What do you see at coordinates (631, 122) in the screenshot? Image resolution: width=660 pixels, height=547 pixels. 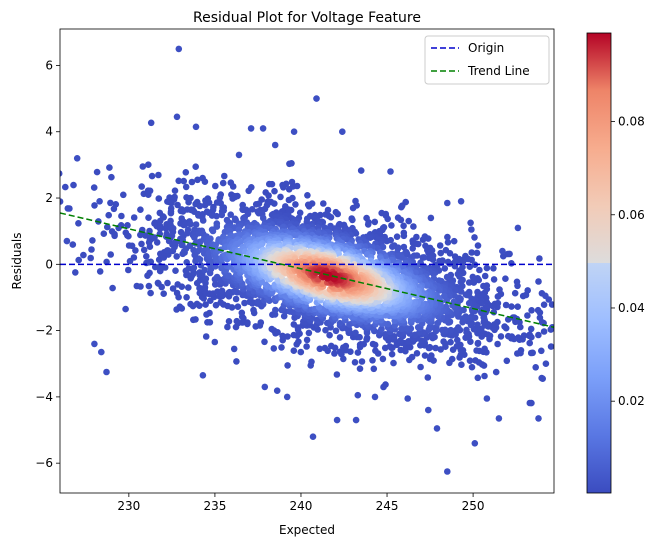 I see `colorbar-tick-label-3: 0.08` at bounding box center [631, 122].